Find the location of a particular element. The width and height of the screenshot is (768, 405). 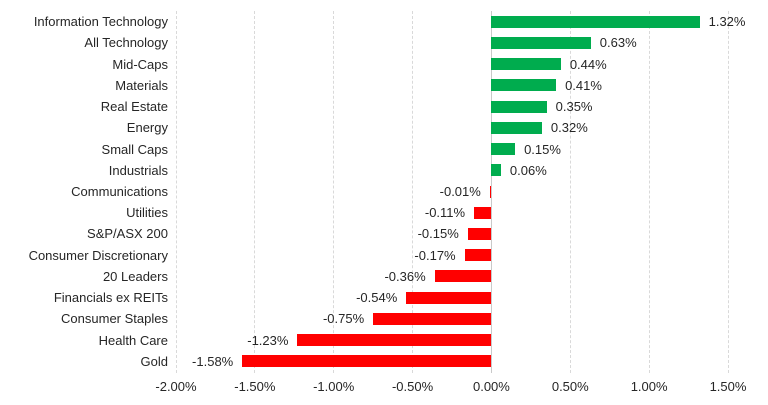

value-label: -0.36% is located at coordinates (405, 276).